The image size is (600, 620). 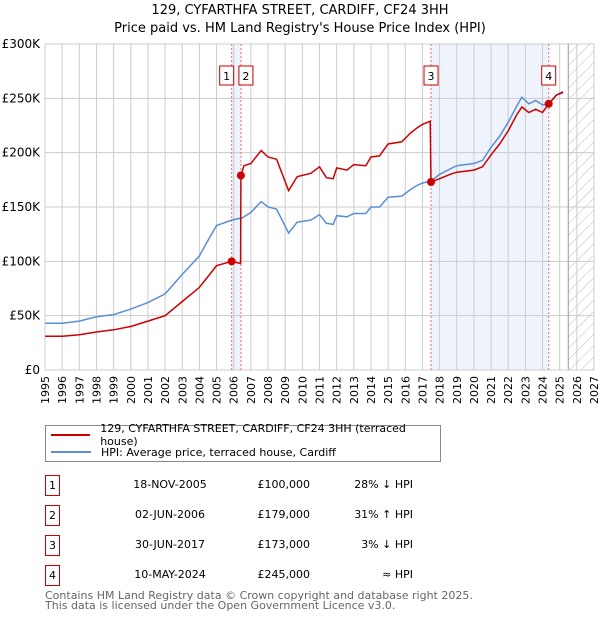 What do you see at coordinates (594, 390) in the screenshot?
I see `x-tick-label: 2027` at bounding box center [594, 390].